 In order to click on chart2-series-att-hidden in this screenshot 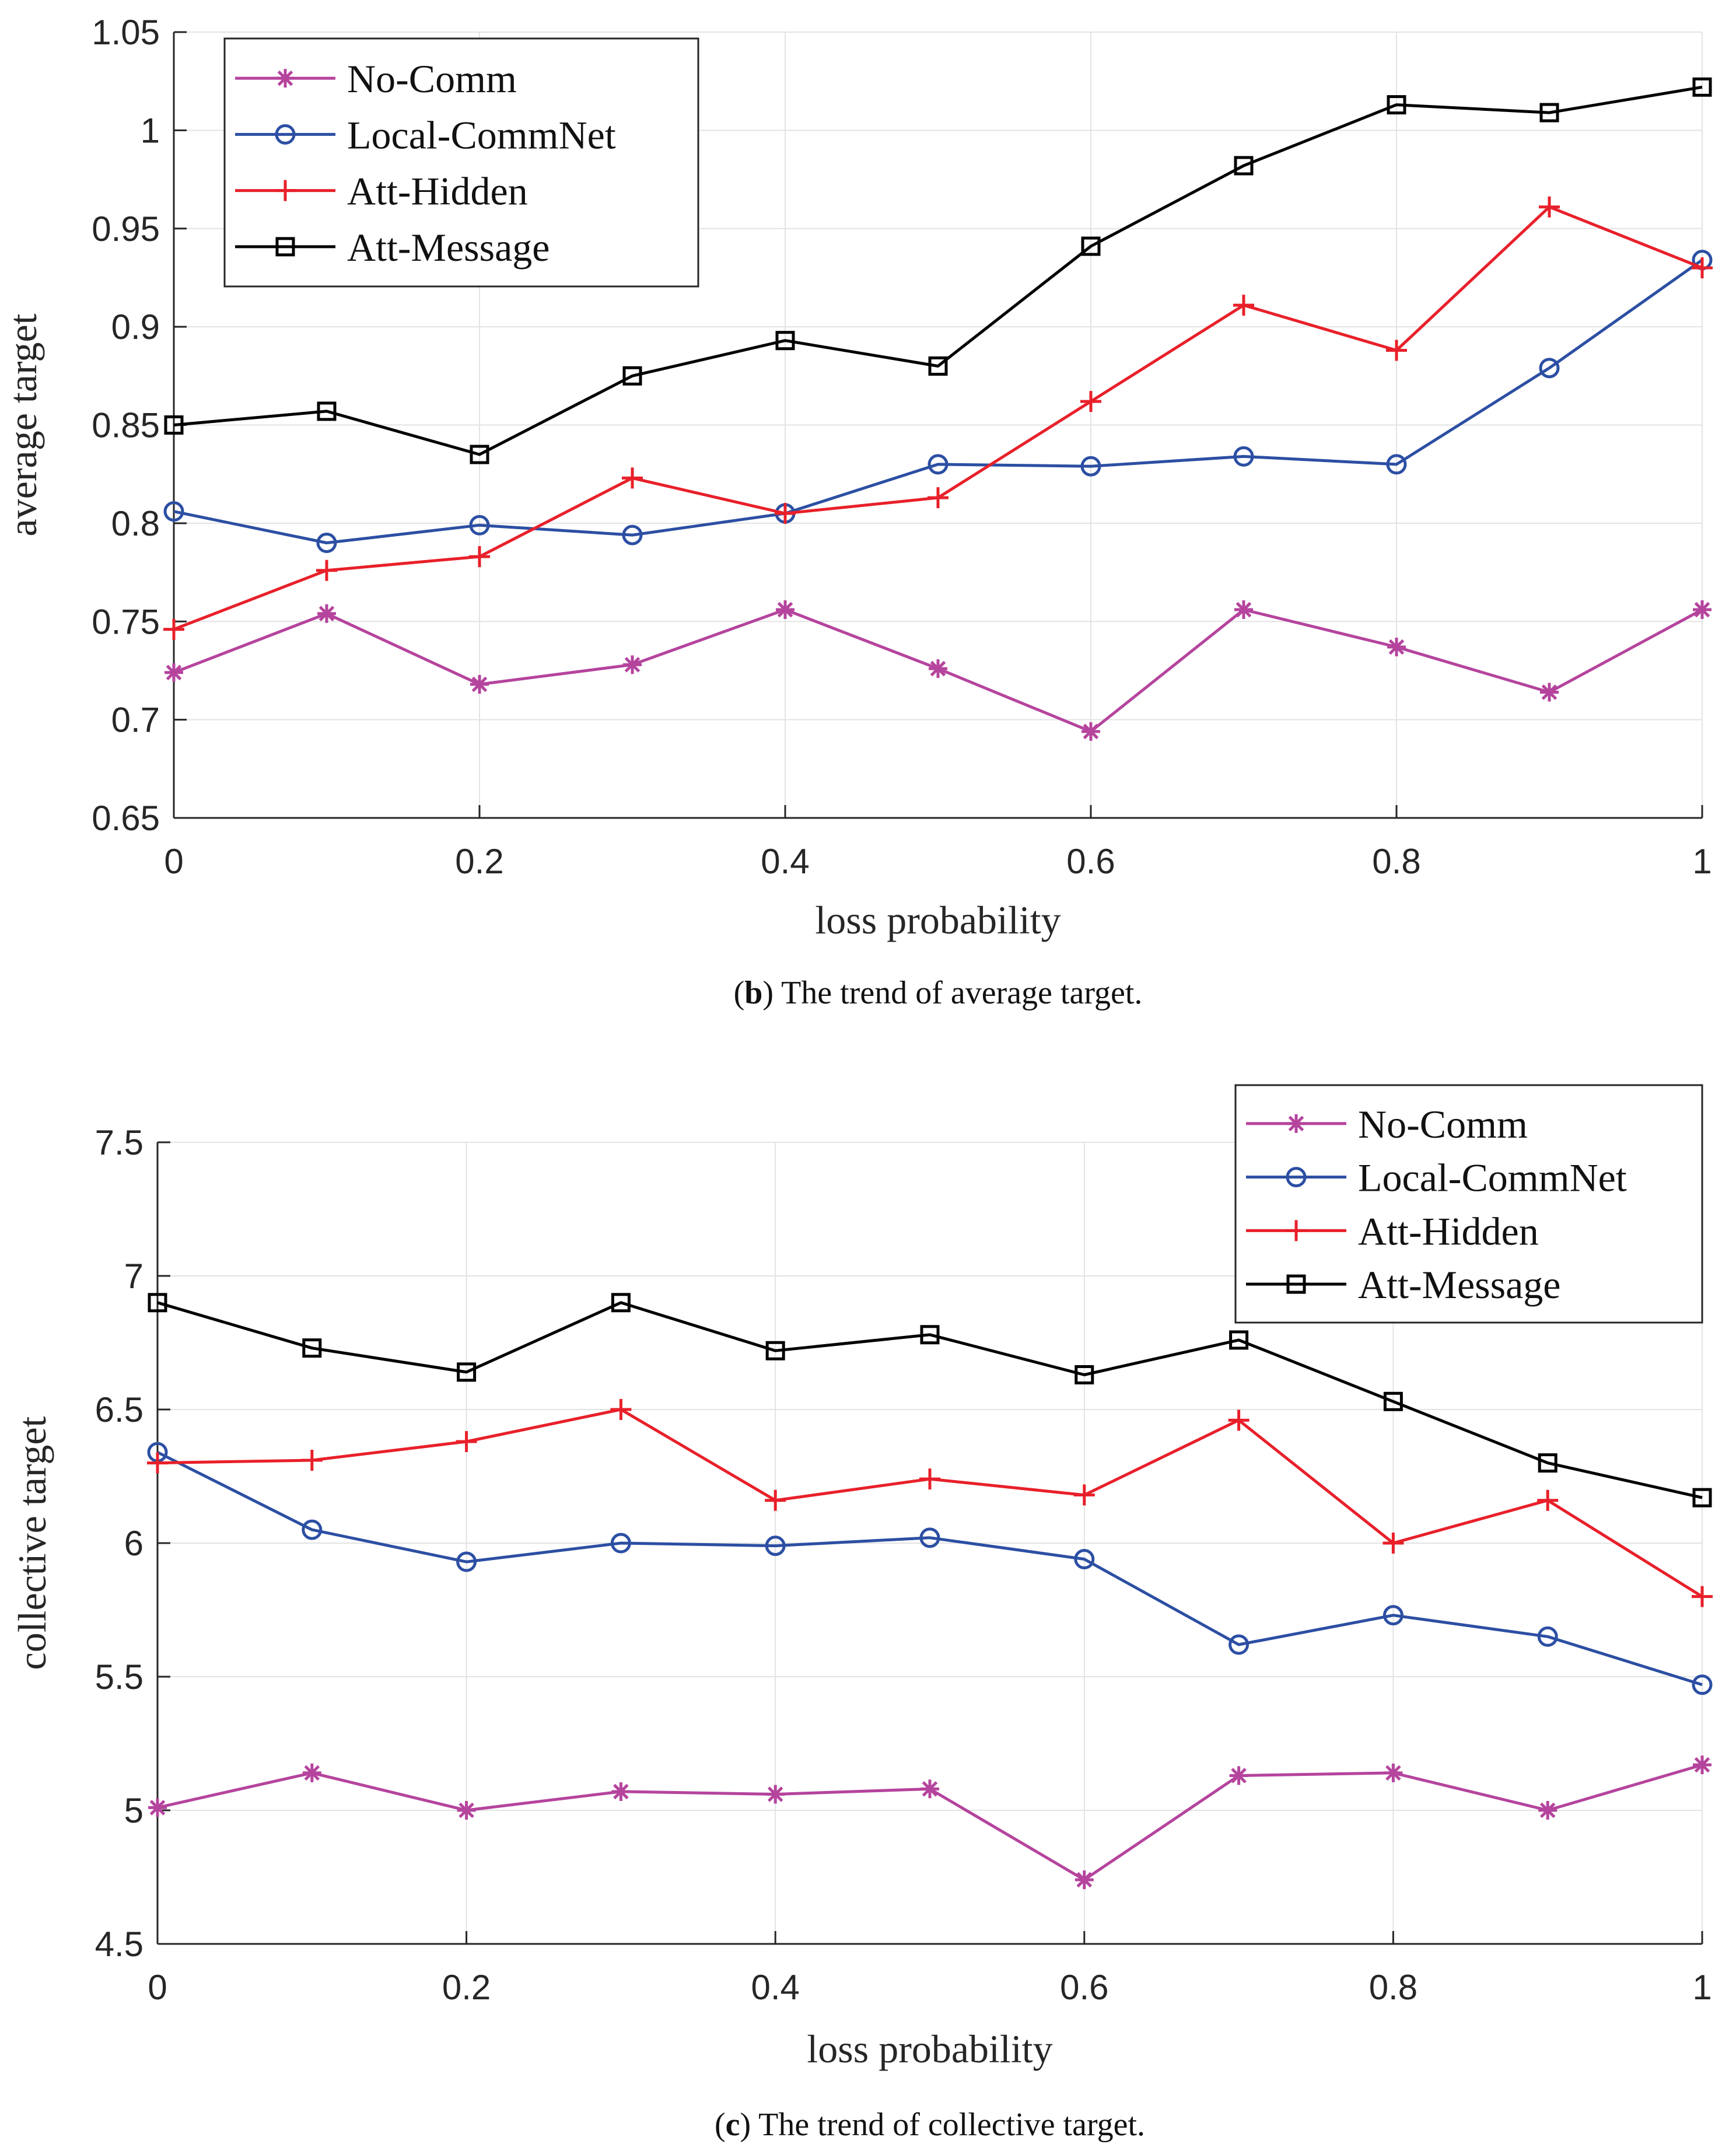, I will do `click(930, 1503)`.